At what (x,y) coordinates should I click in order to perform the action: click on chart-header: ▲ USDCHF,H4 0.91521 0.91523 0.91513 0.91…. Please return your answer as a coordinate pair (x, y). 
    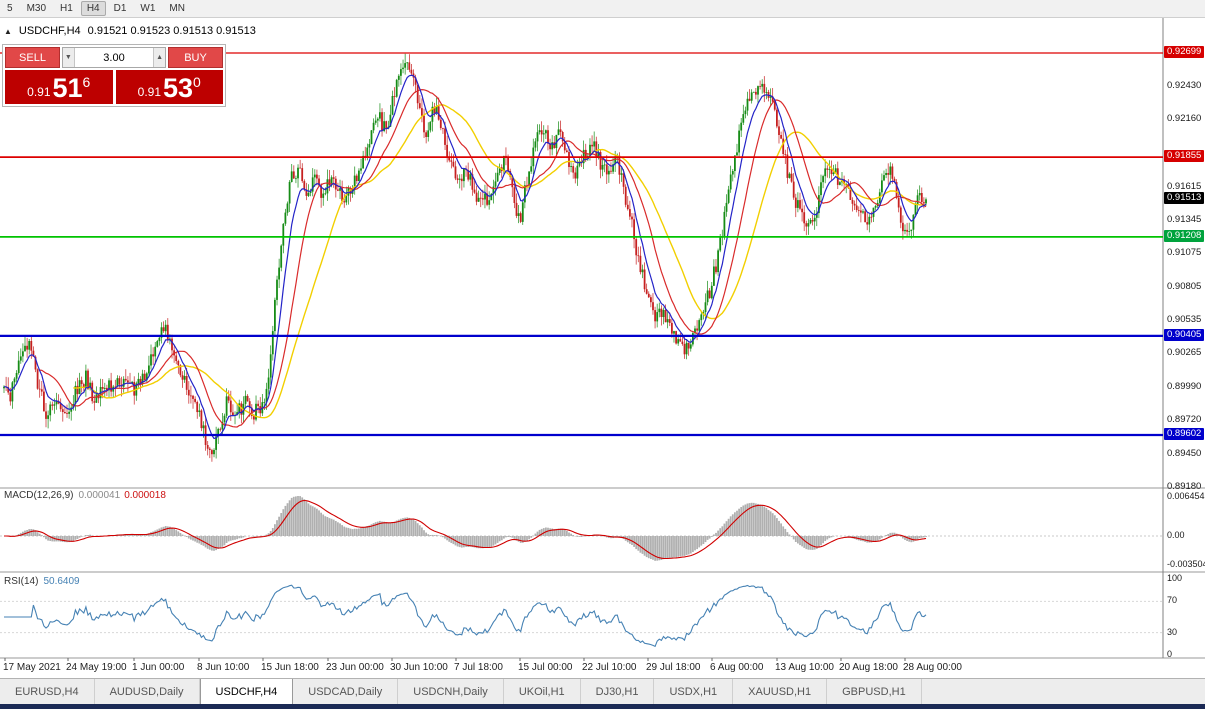
    Looking at the image, I should click on (130, 31).